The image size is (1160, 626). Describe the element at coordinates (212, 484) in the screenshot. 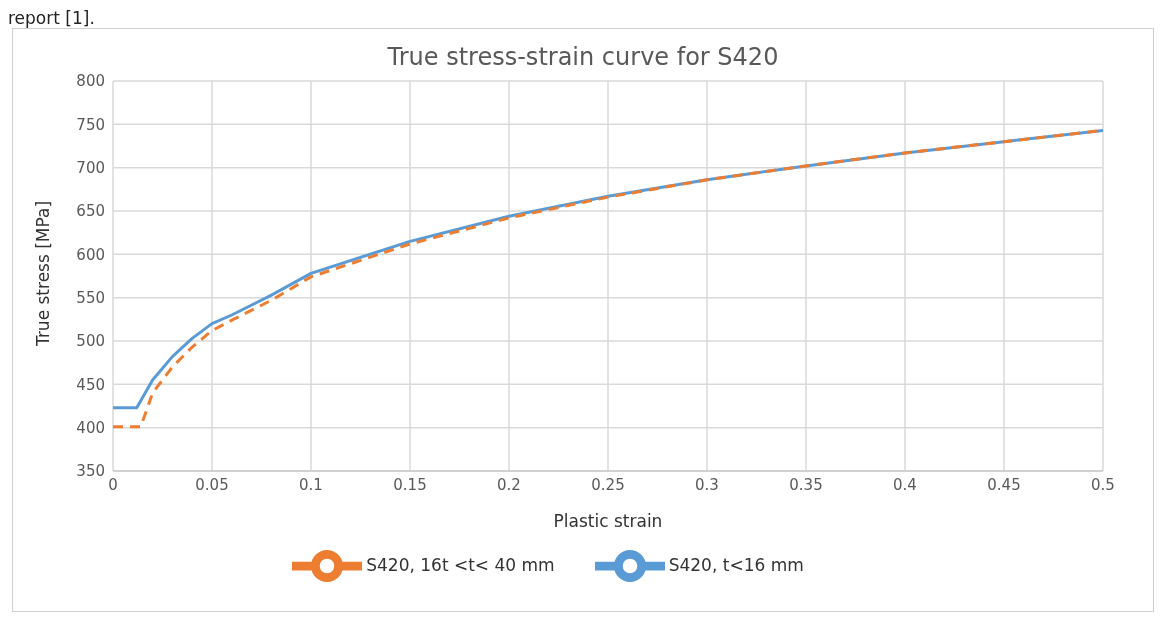

I see `x-tick-label: 0.05` at that location.